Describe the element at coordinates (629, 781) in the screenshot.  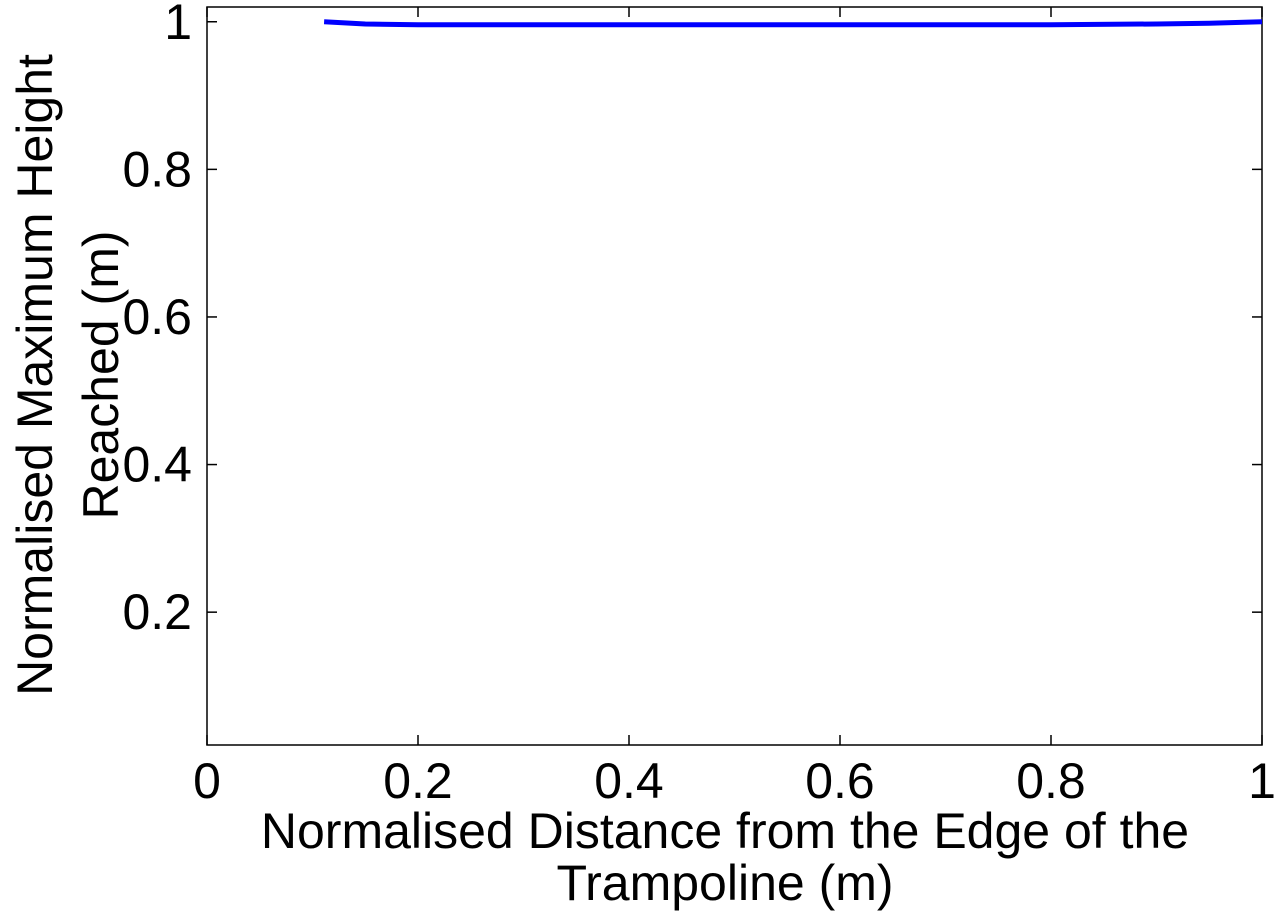
I see `x-tick-label: 0.4` at that location.